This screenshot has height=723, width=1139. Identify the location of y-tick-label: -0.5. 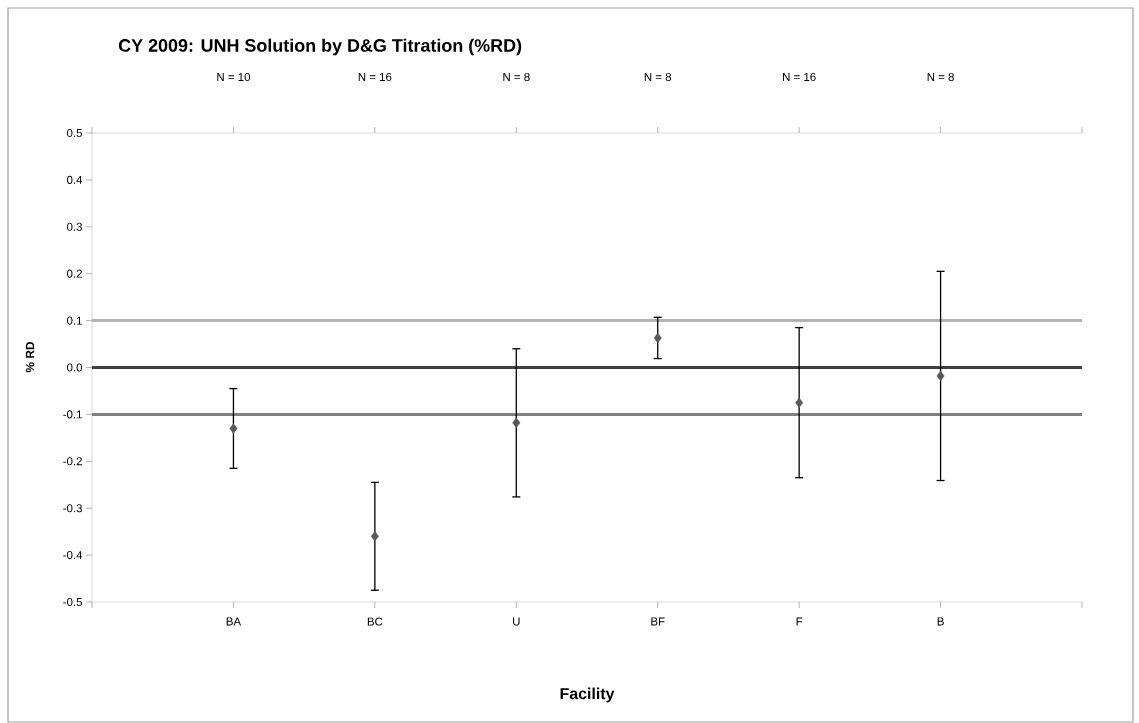
(73, 602).